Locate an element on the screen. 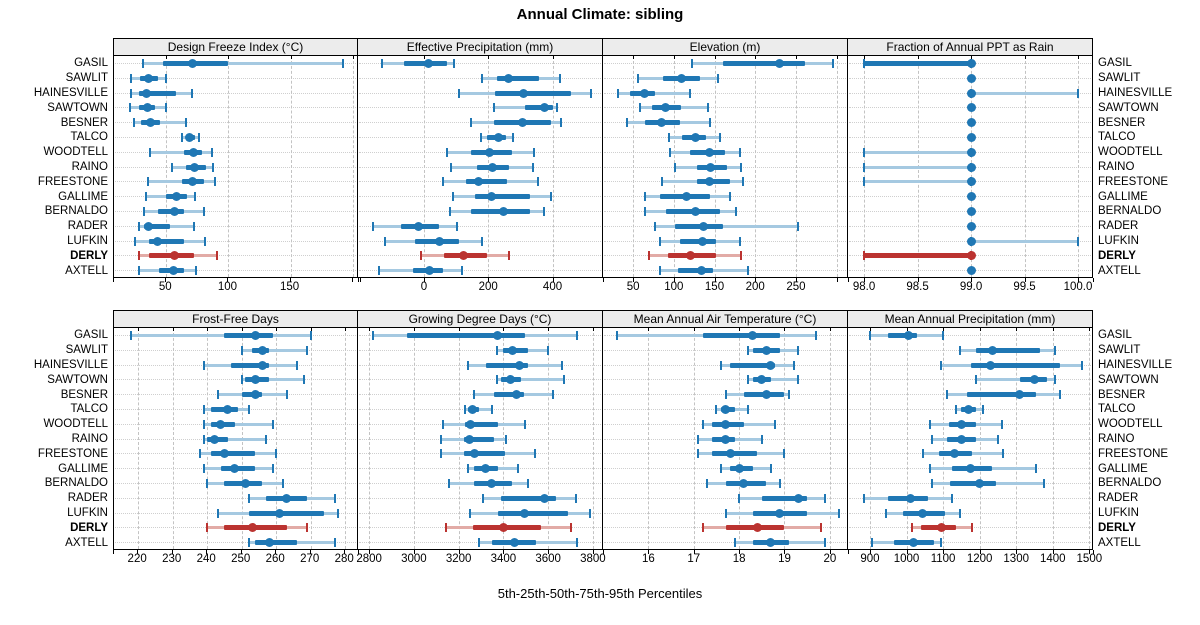  tick-label: 240 is located at coordinates (206, 559).